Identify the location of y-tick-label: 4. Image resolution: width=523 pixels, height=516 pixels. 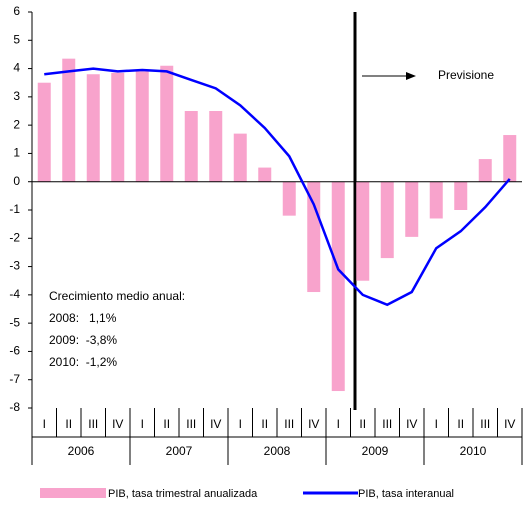
(16, 68).